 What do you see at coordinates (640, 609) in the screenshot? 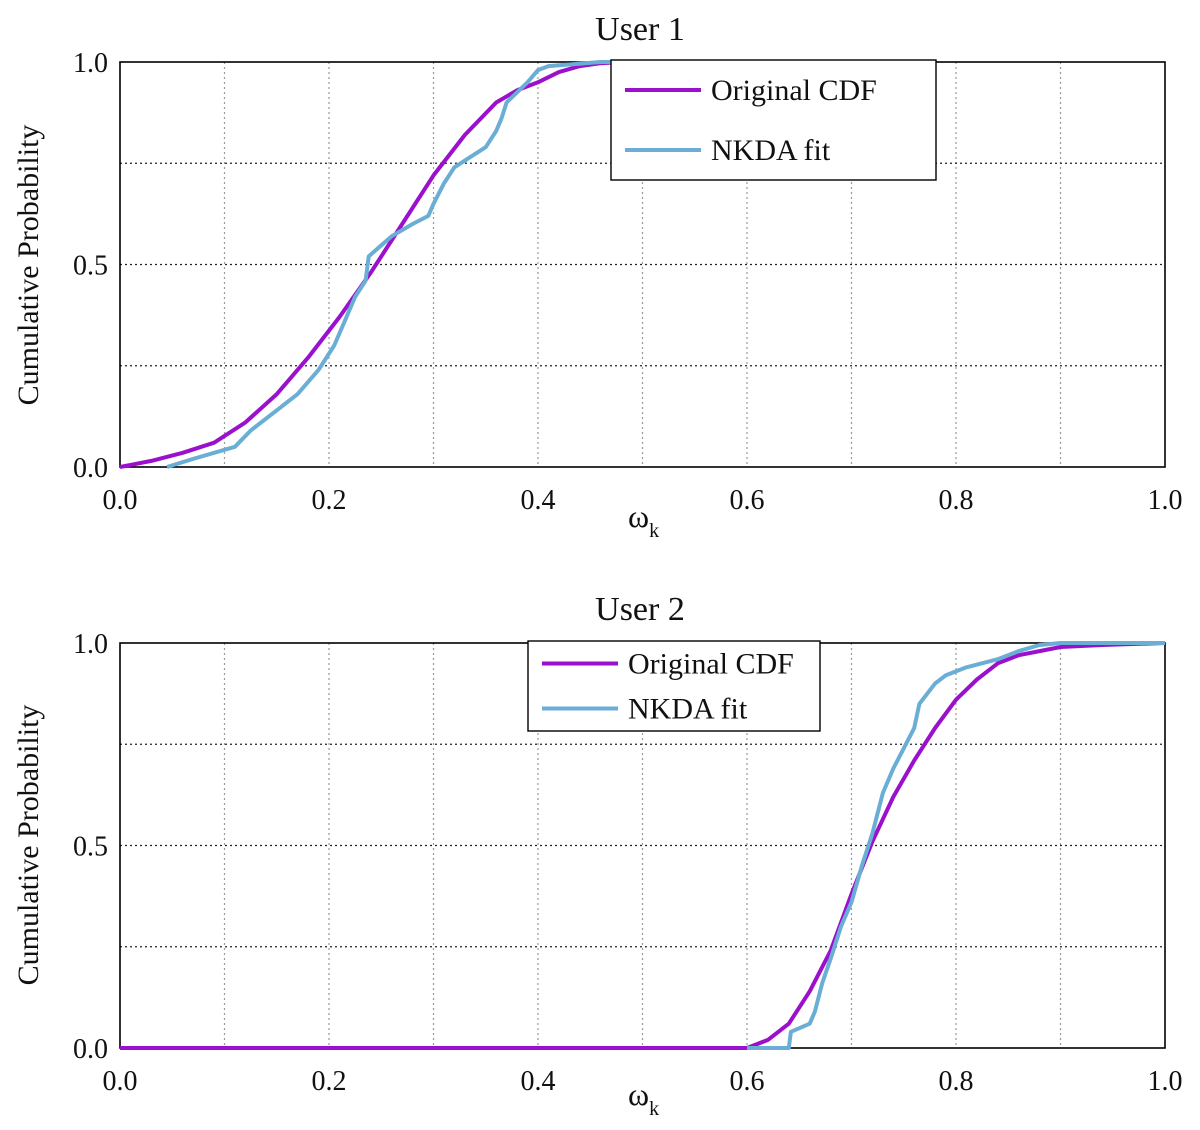
I see `chart-title: User 2` at bounding box center [640, 609].